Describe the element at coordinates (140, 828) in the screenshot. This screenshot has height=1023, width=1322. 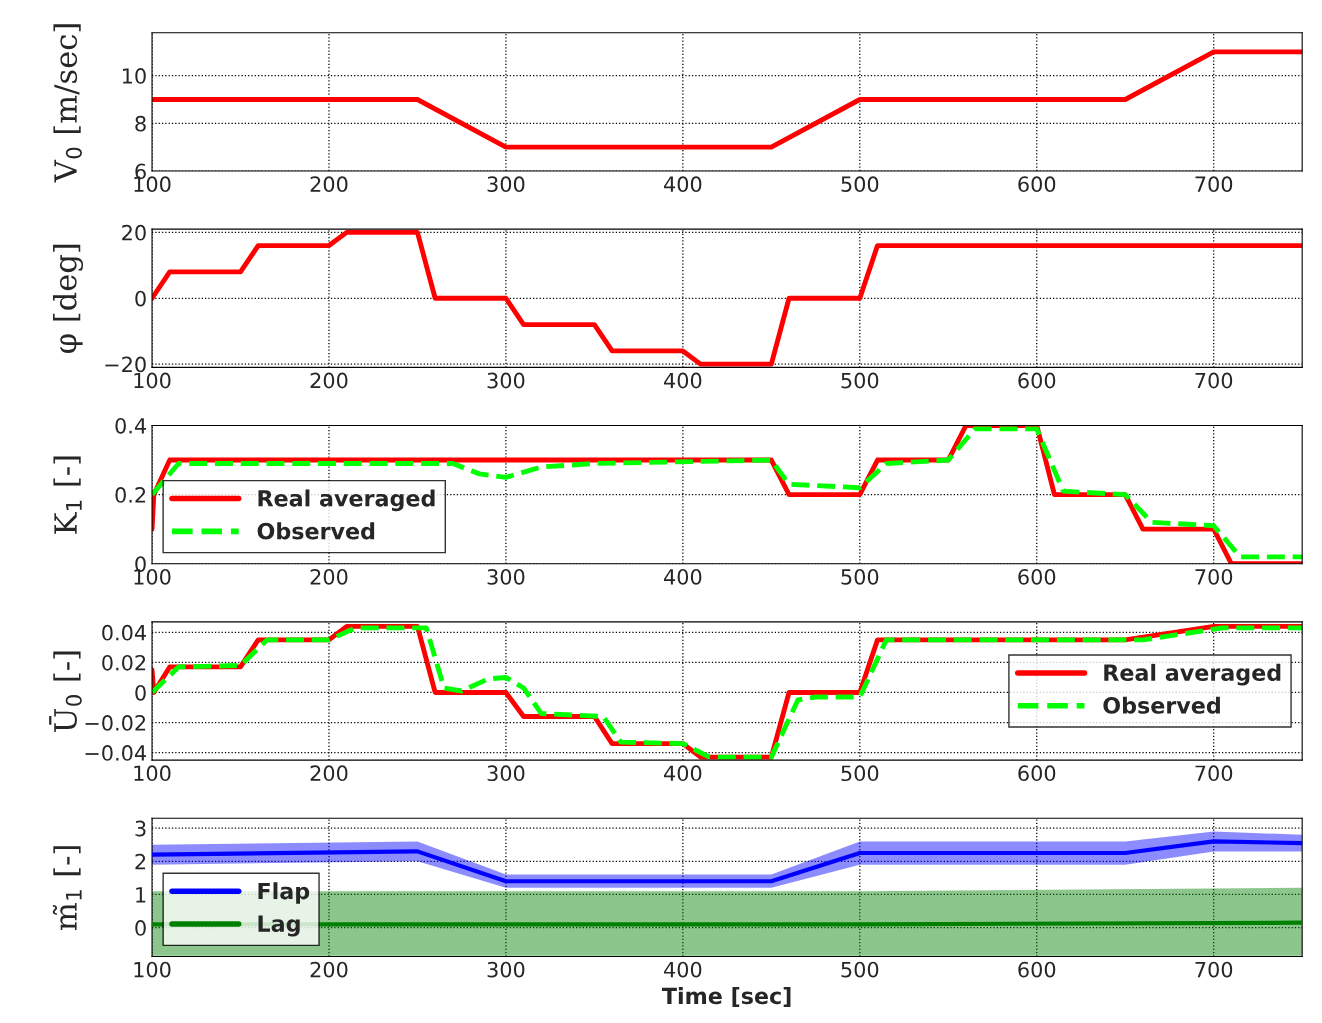
I see `y-tick-label: 3` at that location.